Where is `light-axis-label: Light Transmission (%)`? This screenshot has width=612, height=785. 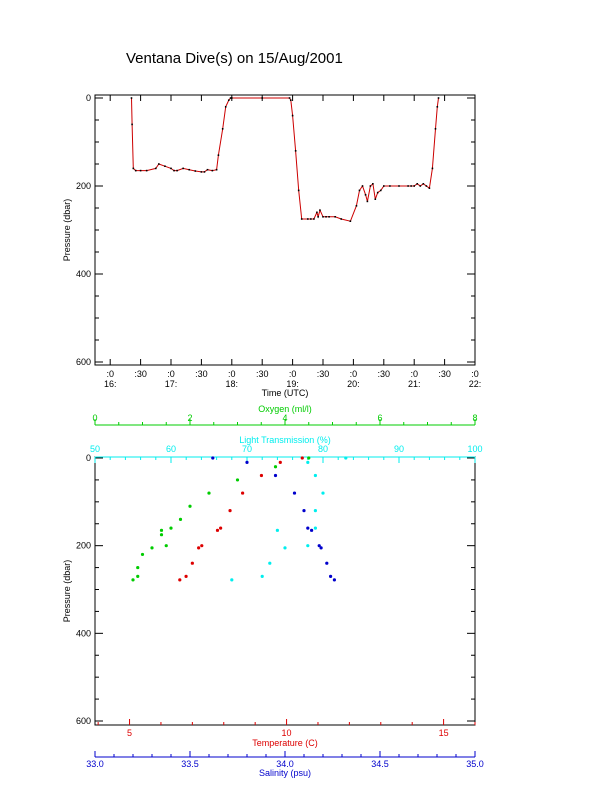 light-axis-label: Light Transmission (%) is located at coordinates (285, 440).